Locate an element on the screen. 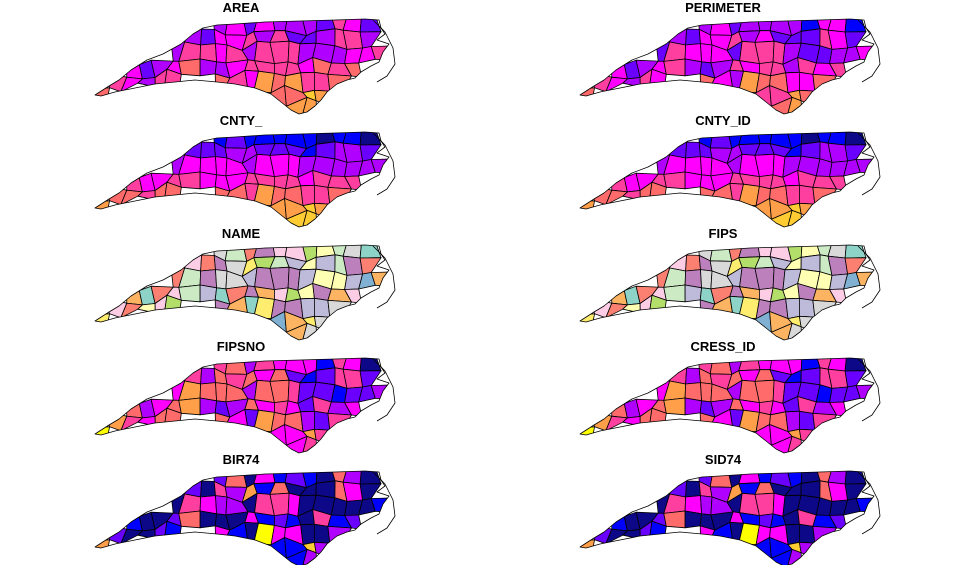 The image size is (965, 565). map-panel: FIPSNO is located at coordinates (241, 396).